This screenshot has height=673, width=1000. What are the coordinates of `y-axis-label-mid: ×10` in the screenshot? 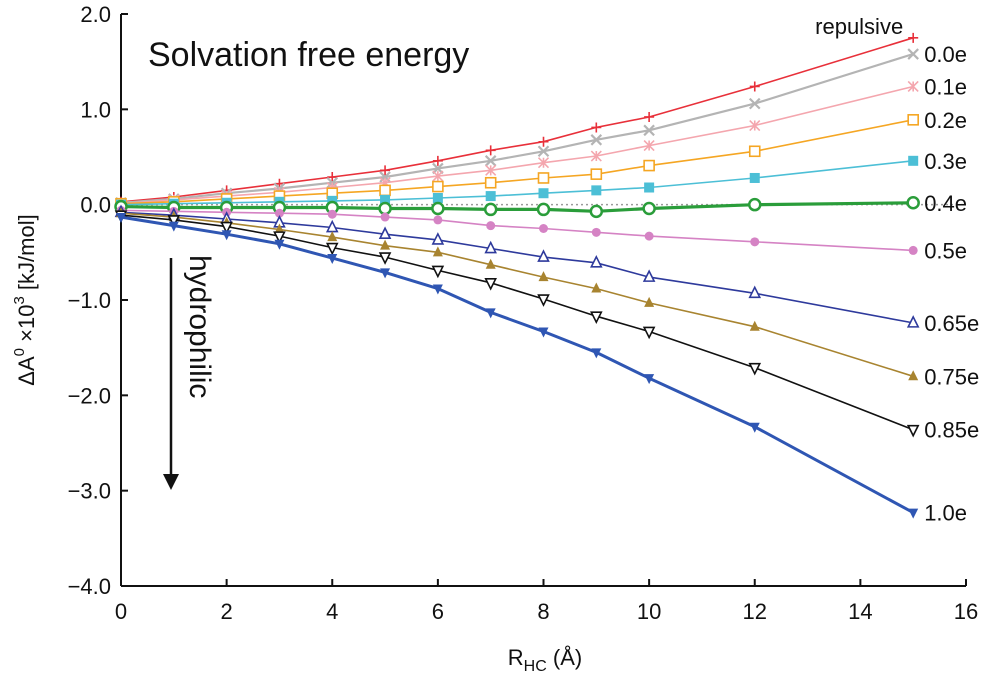 It's located at (26, 326).